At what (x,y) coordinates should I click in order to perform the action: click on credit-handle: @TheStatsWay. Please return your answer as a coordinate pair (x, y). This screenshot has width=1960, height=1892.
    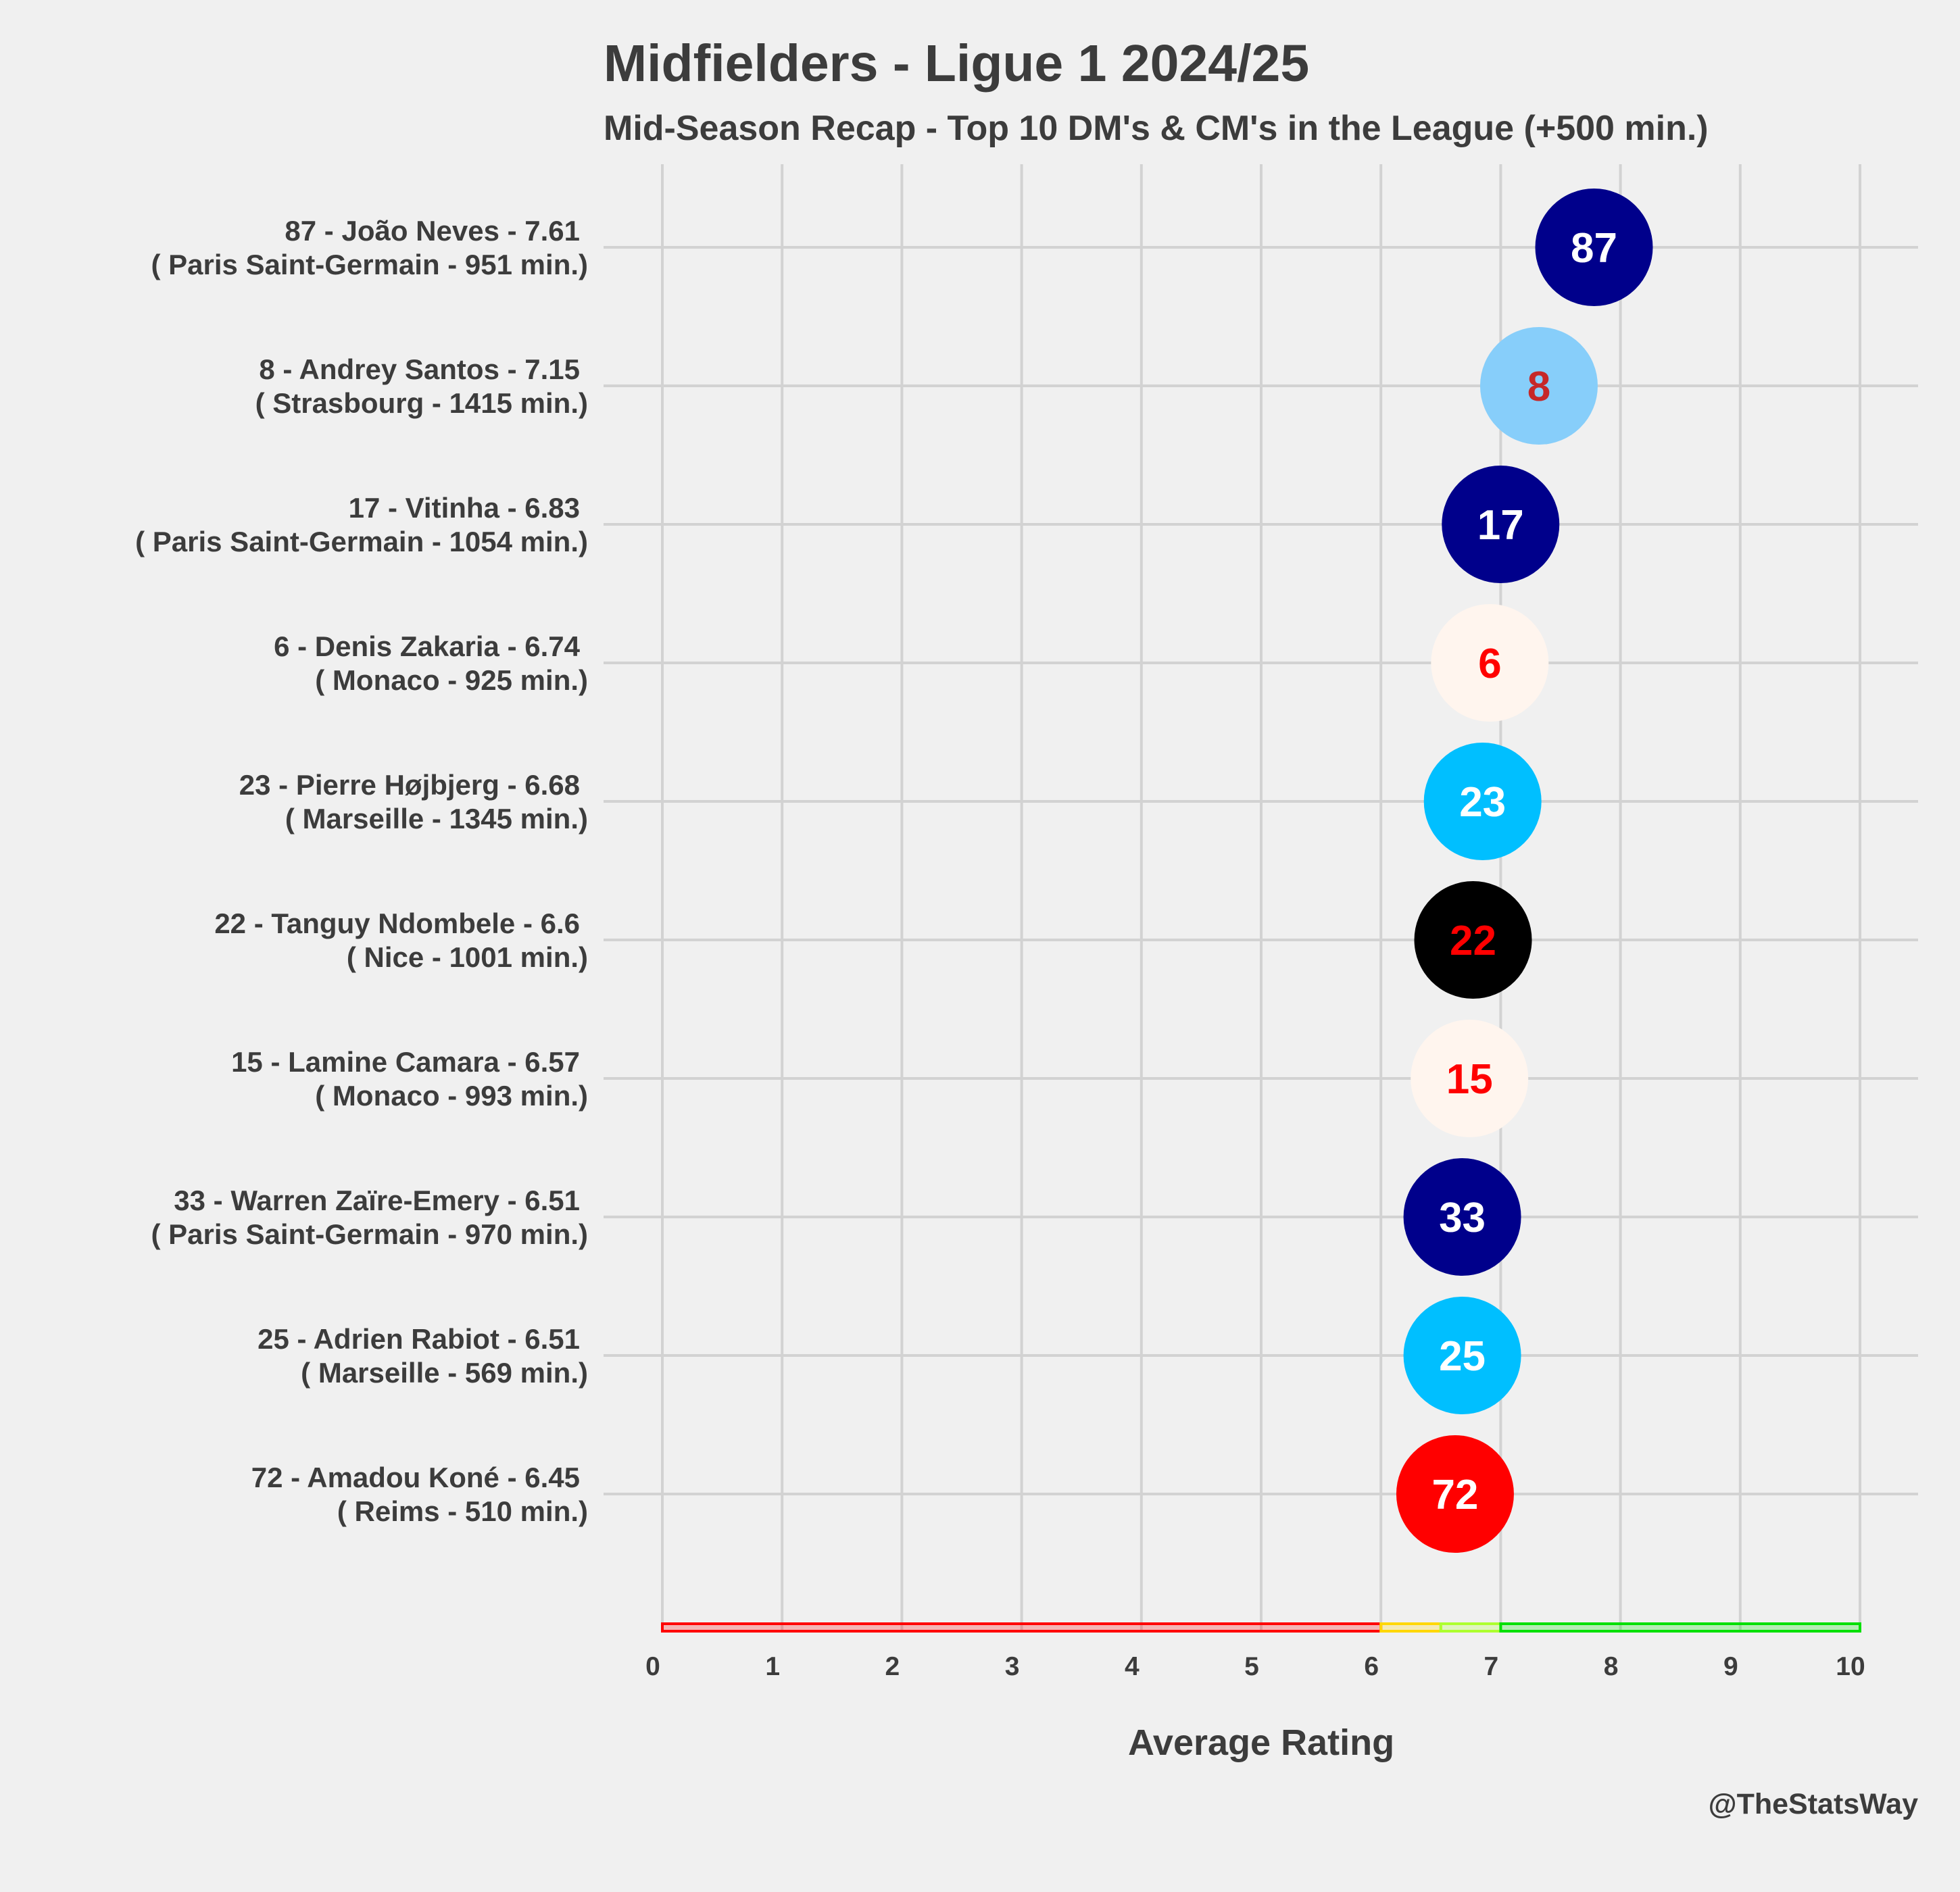
    Looking at the image, I should click on (1813, 1804).